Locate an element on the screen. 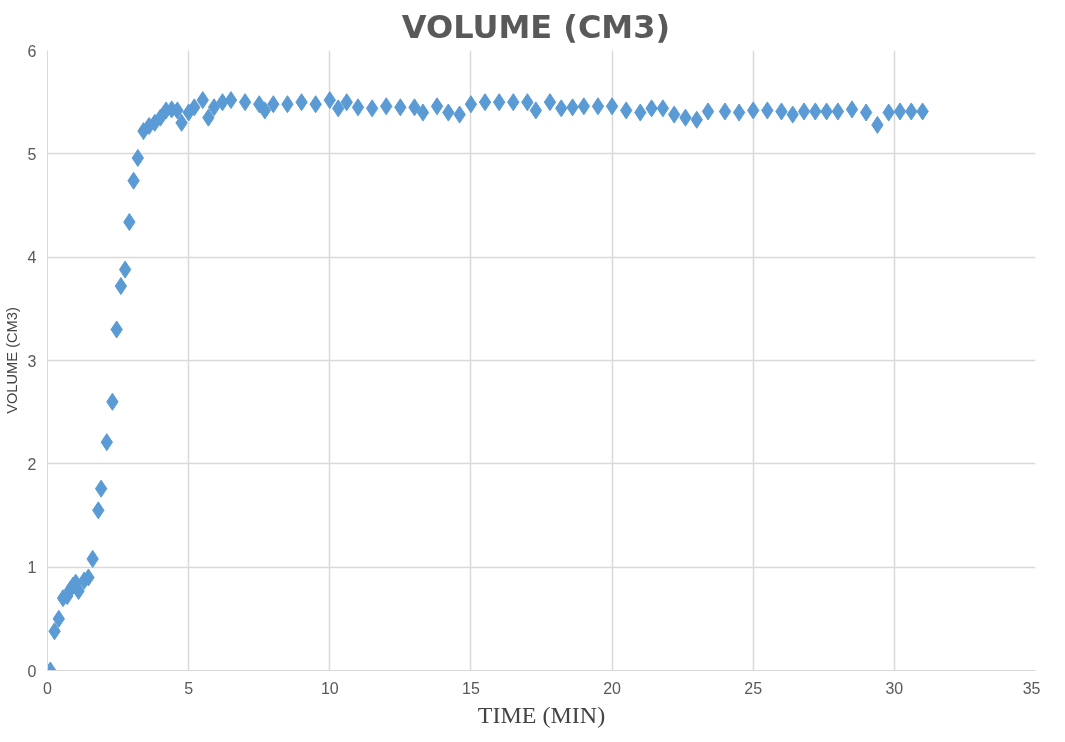 This screenshot has width=1065, height=742. y-tick-label: 4 is located at coordinates (32, 258).